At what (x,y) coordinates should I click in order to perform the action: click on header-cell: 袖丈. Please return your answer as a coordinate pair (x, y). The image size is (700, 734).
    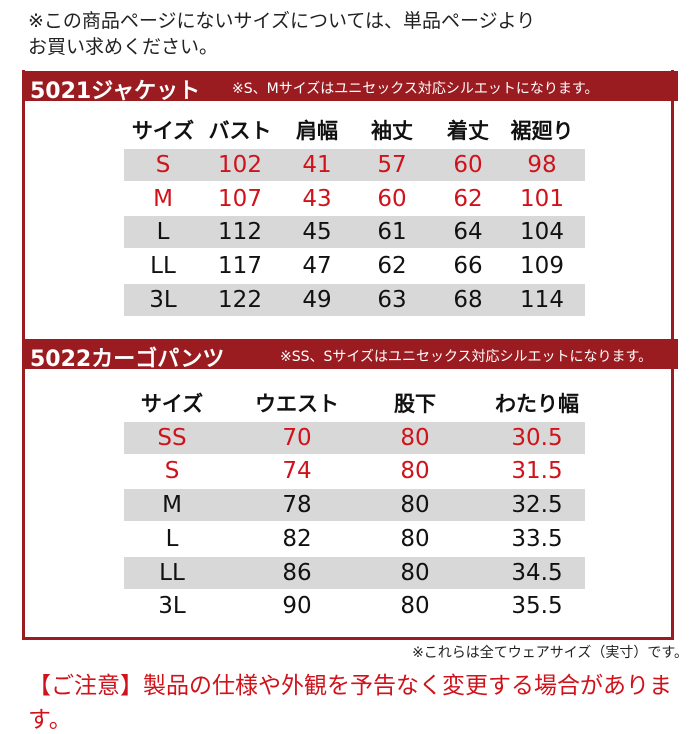
    Looking at the image, I should click on (392, 131).